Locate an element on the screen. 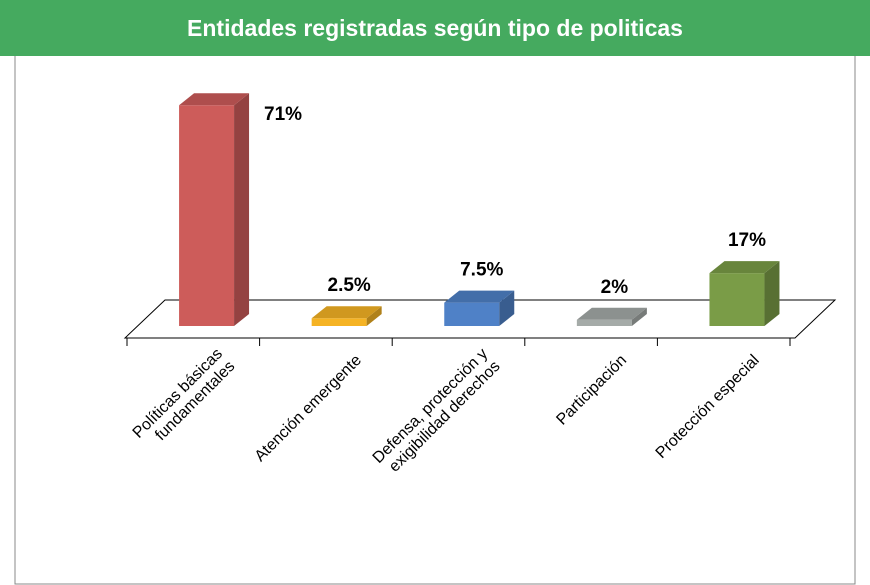 The width and height of the screenshot is (870, 585). header is located at coordinates (435, 28).